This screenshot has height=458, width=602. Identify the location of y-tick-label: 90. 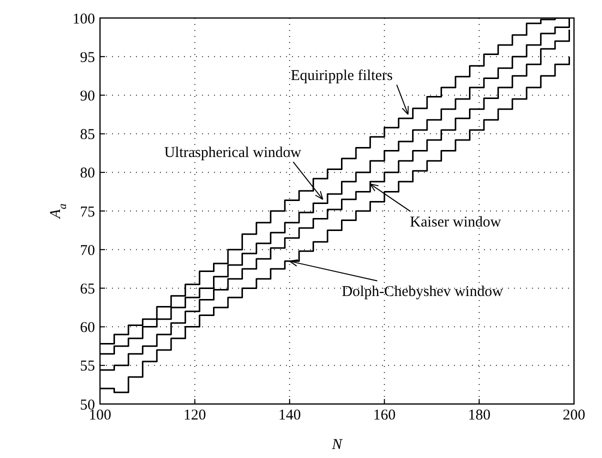
(87, 96).